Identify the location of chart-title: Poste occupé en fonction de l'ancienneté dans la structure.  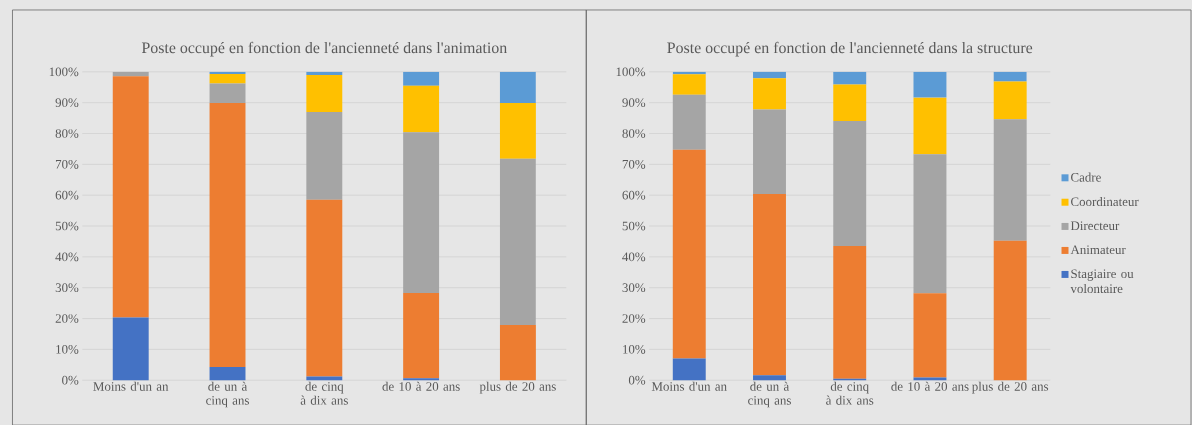
(850, 49).